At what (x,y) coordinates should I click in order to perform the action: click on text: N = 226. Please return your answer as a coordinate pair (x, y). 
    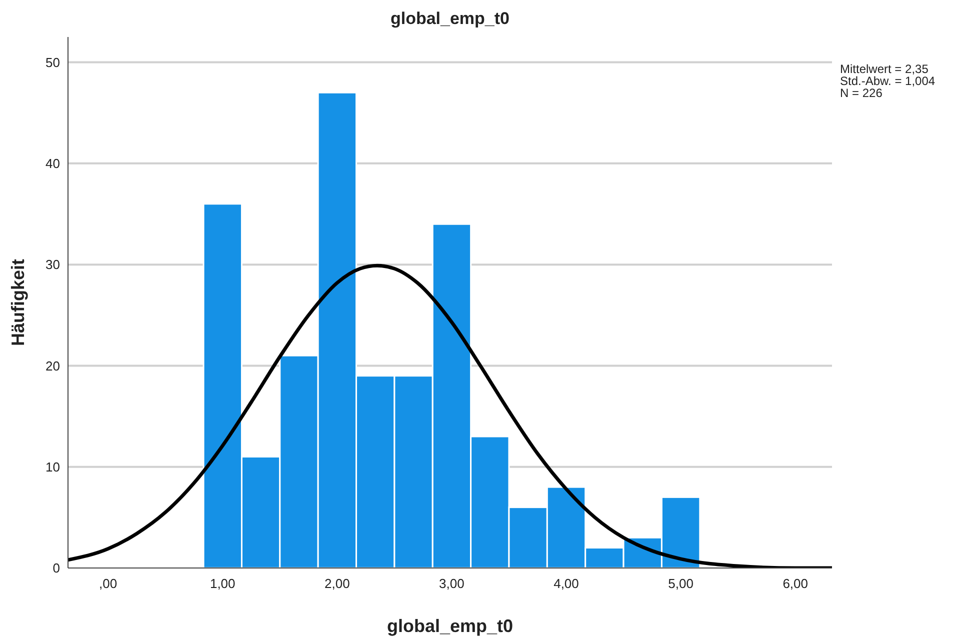
    Looking at the image, I should click on (861, 93).